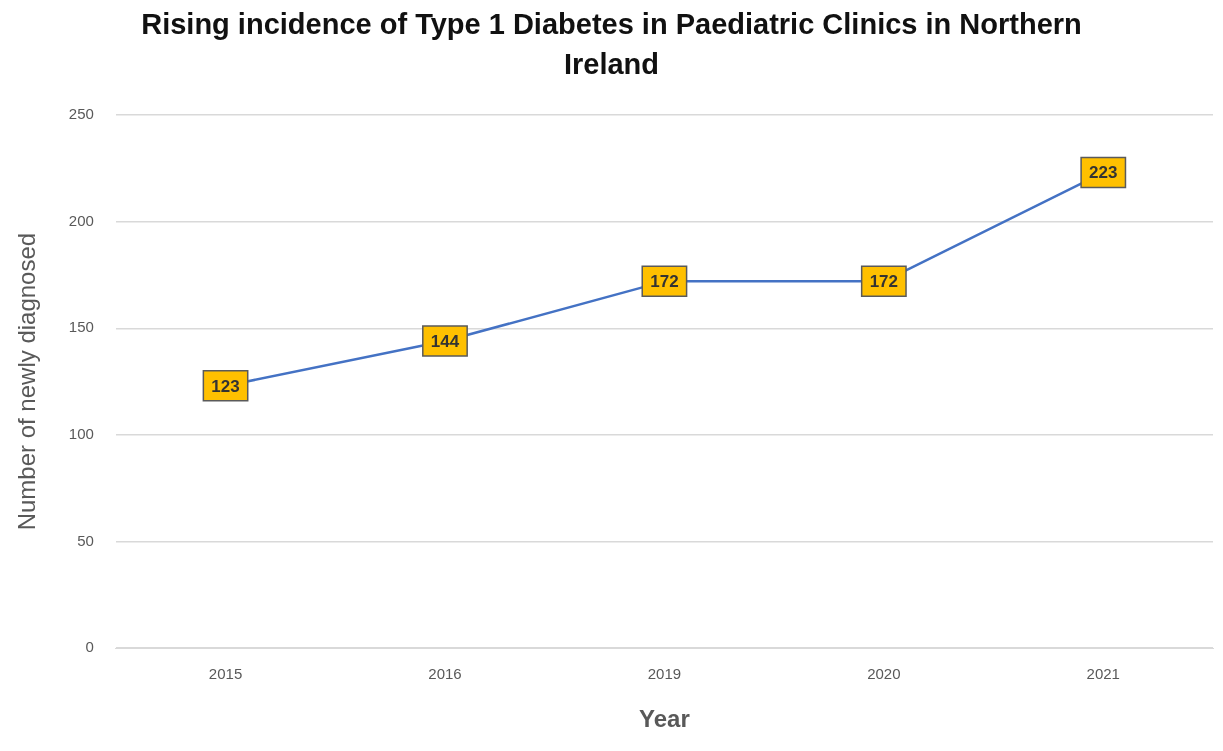 Image resolution: width=1223 pixels, height=751 pixels. I want to click on x-tick-label: 2016, so click(445, 674).